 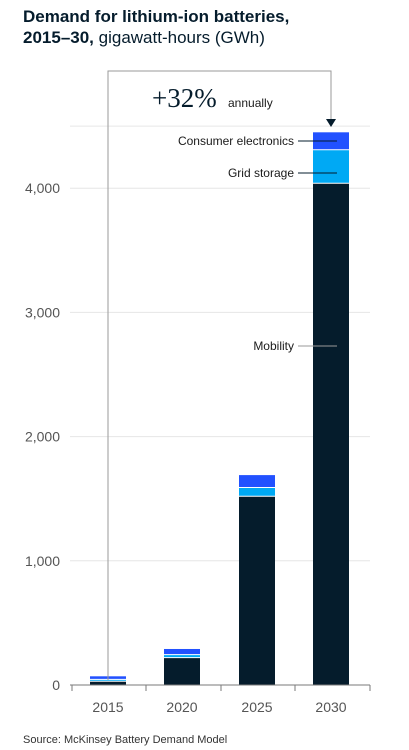 I want to click on x-tick-label: 2015, so click(x=107, y=707).